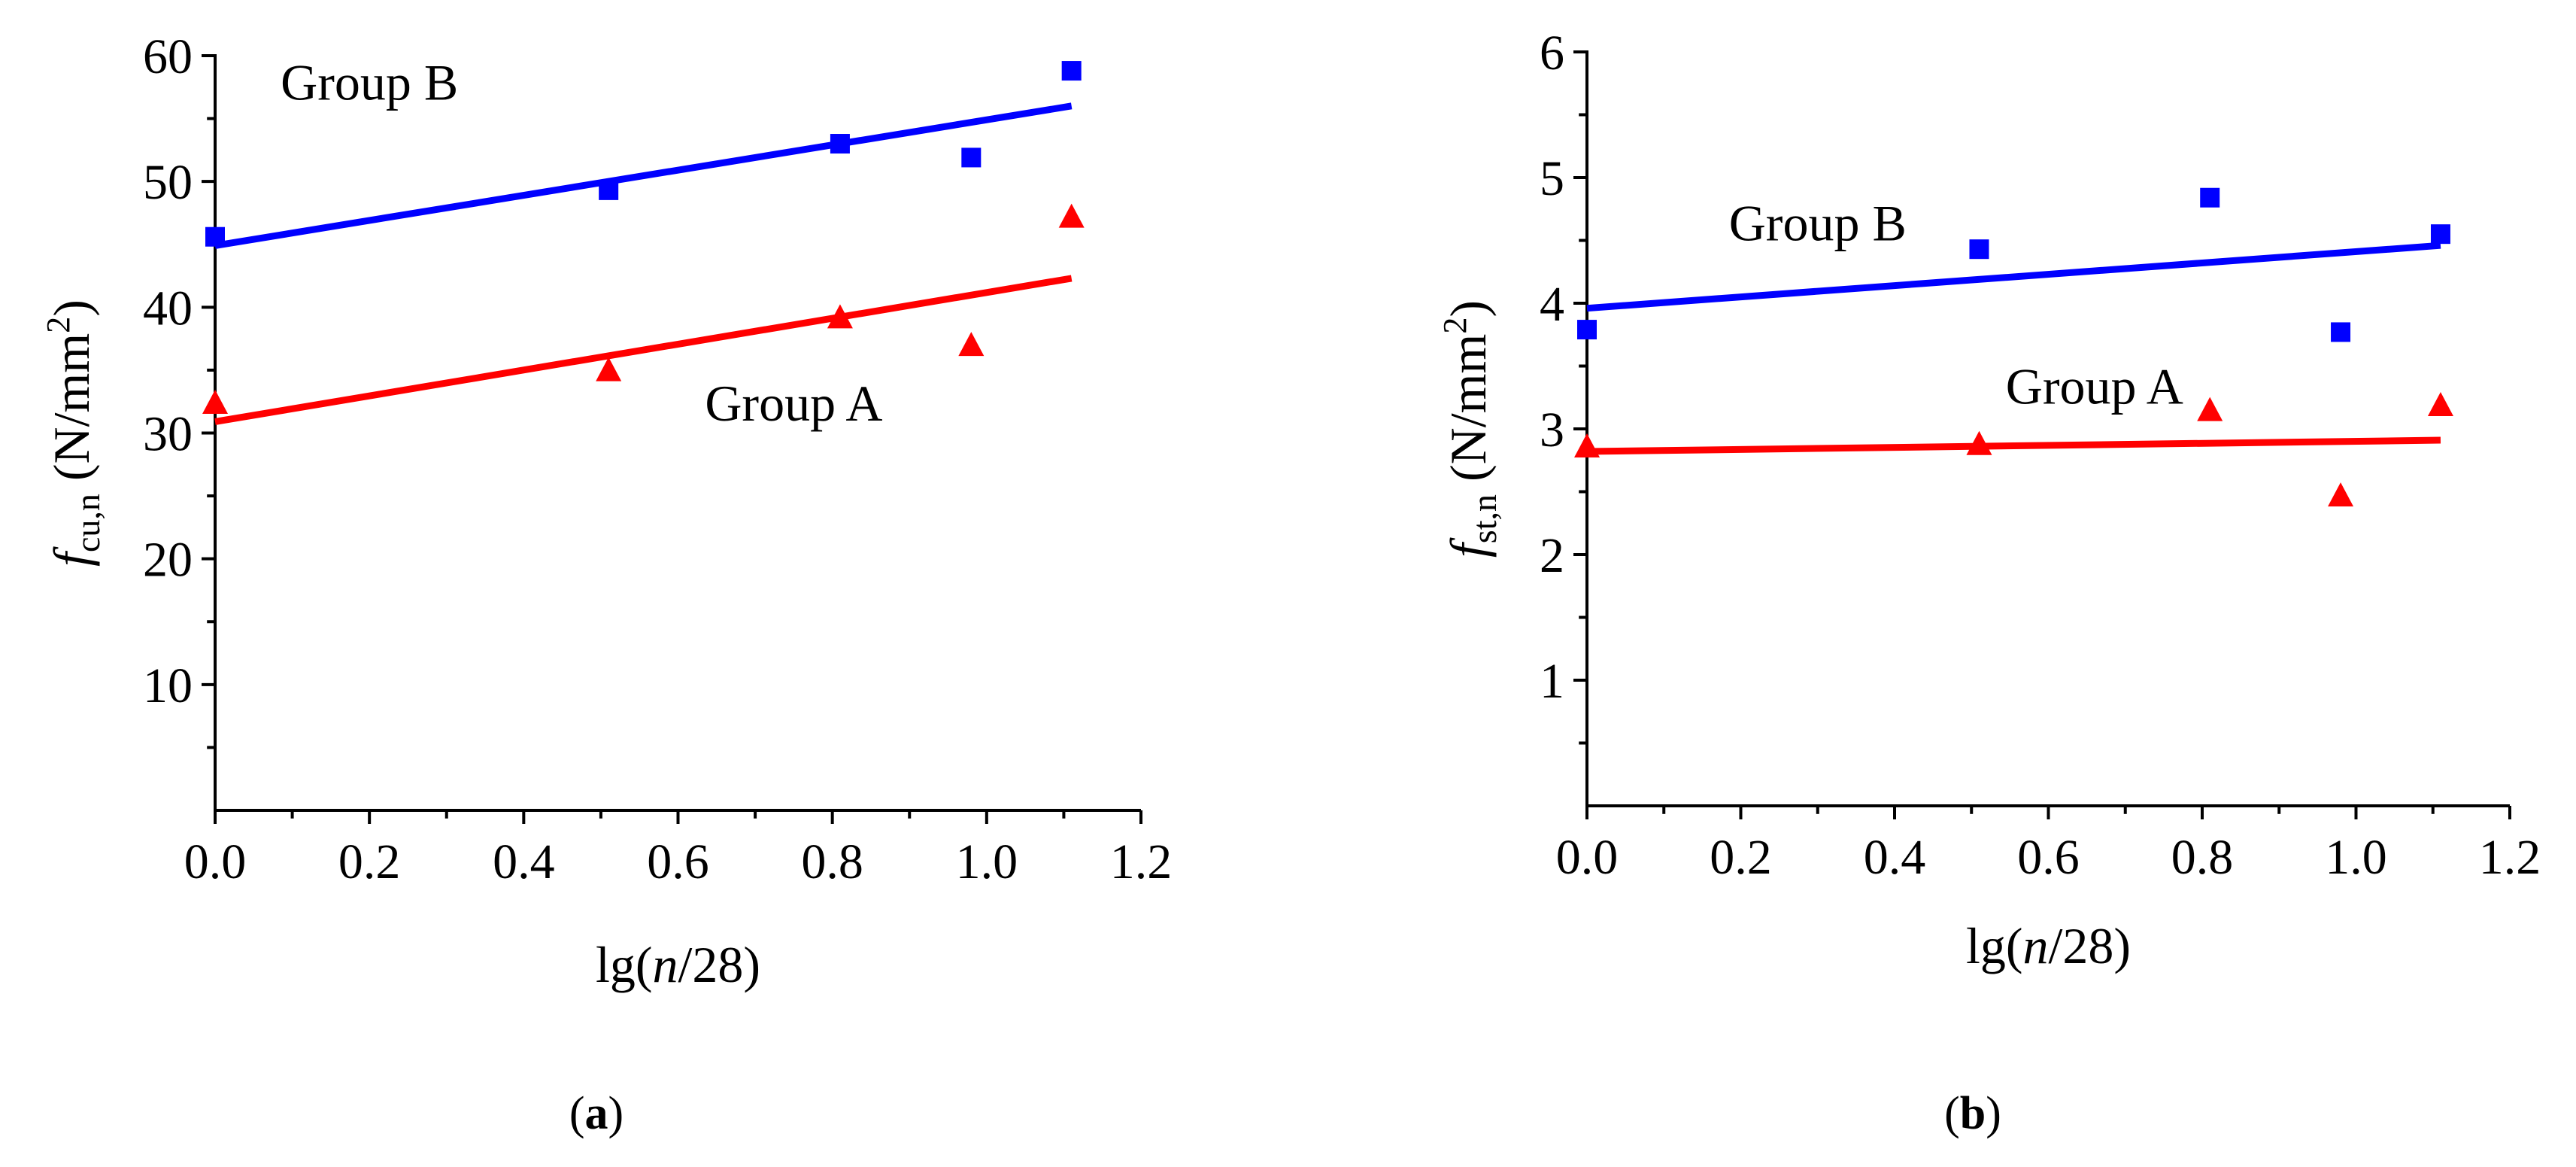 This screenshot has height=1167, width=2576. I want to click on fit-line-group-a-a, so click(643, 350).